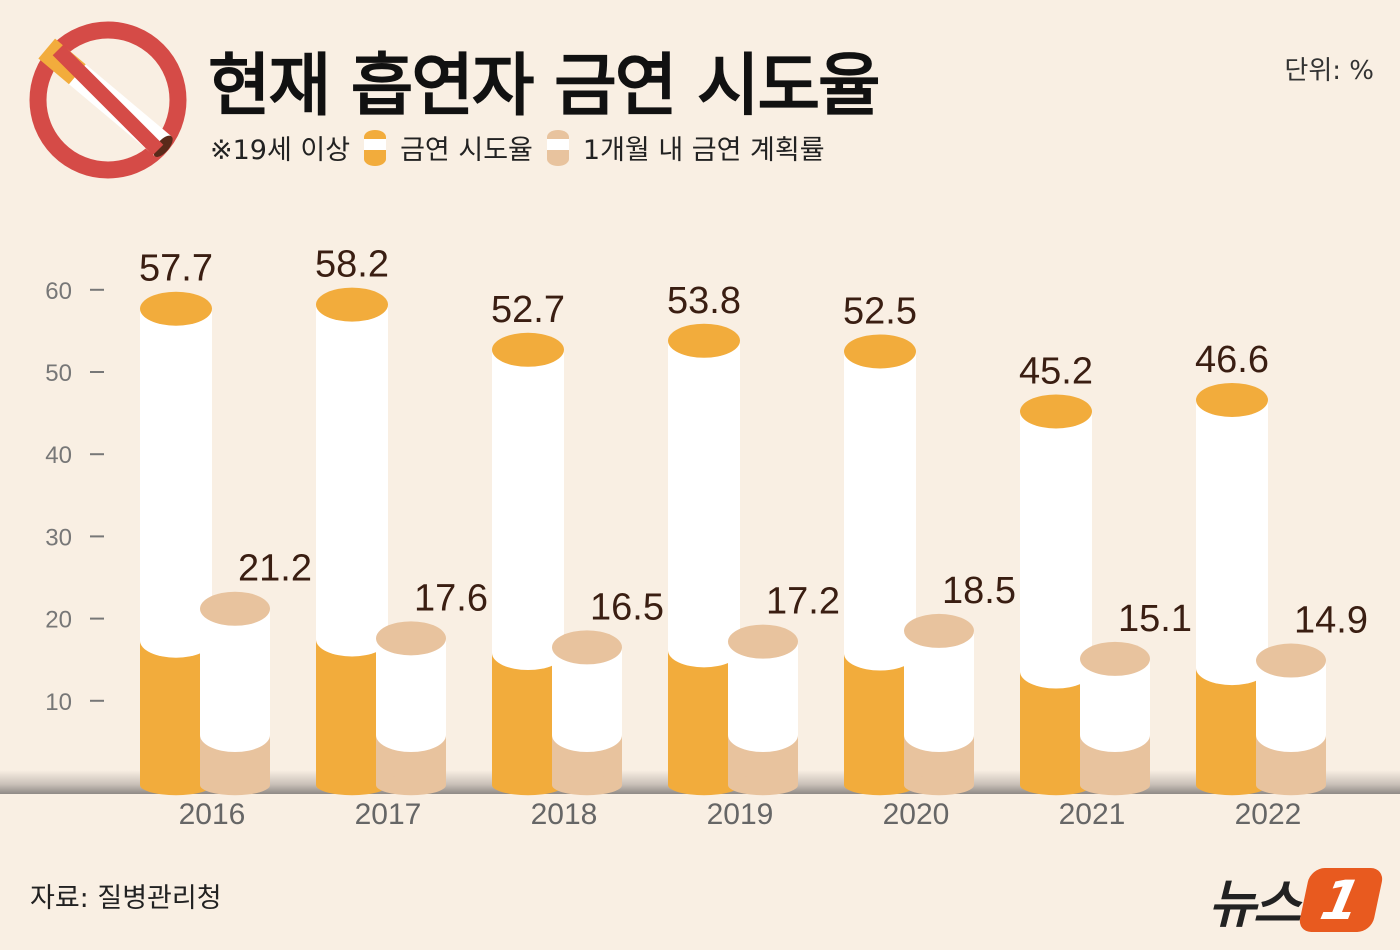  What do you see at coordinates (275, 569) in the screenshot?
I see `data-label-plan: 21.2` at bounding box center [275, 569].